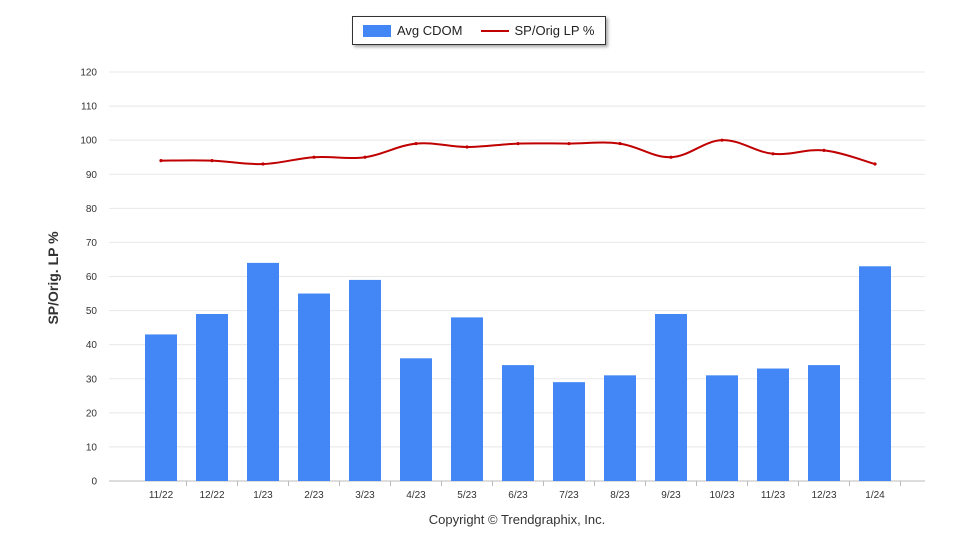 The width and height of the screenshot is (960, 550). Describe the element at coordinates (467, 495) in the screenshot. I see `x-tick-label-5-23: 5/23` at that location.